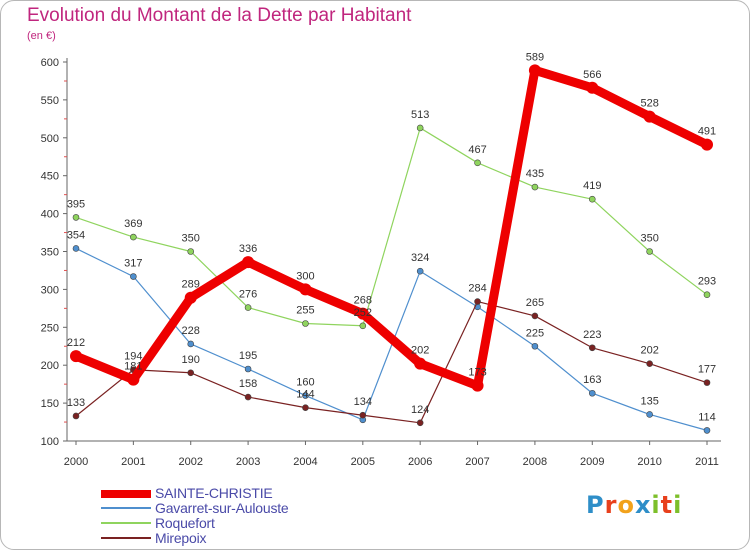  I want to click on data-label: 158, so click(248, 384).